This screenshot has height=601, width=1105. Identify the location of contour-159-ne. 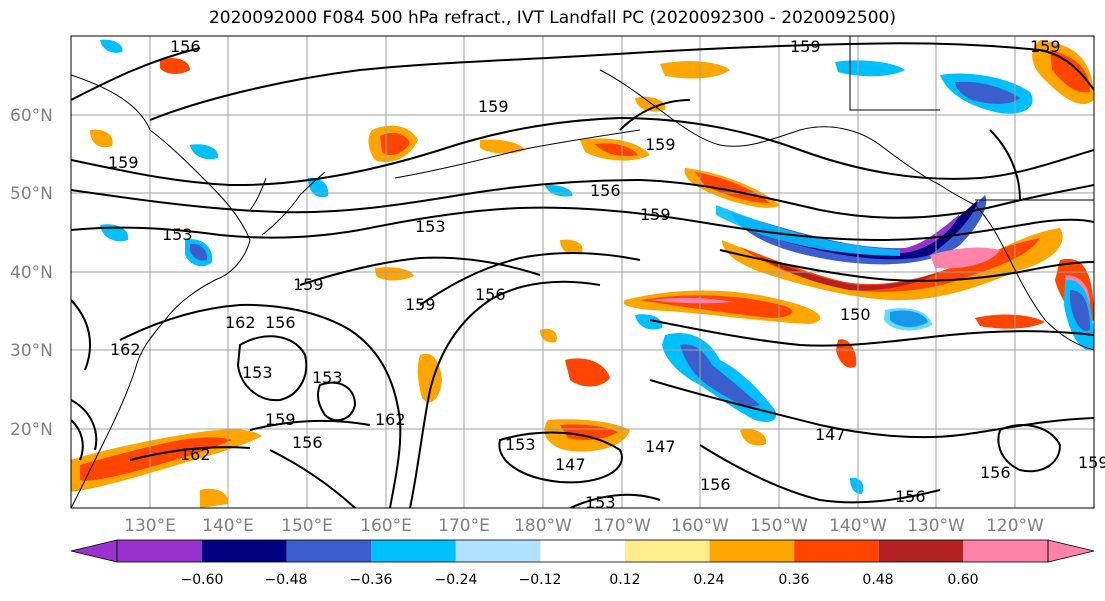
(1005, 165).